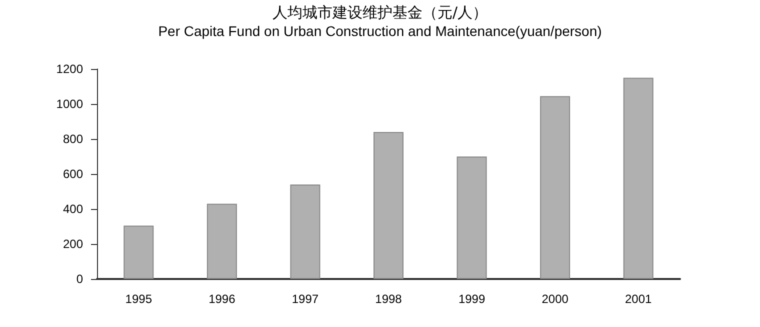 The height and width of the screenshot is (327, 760). I want to click on x-tick-label: 1997, so click(305, 299).